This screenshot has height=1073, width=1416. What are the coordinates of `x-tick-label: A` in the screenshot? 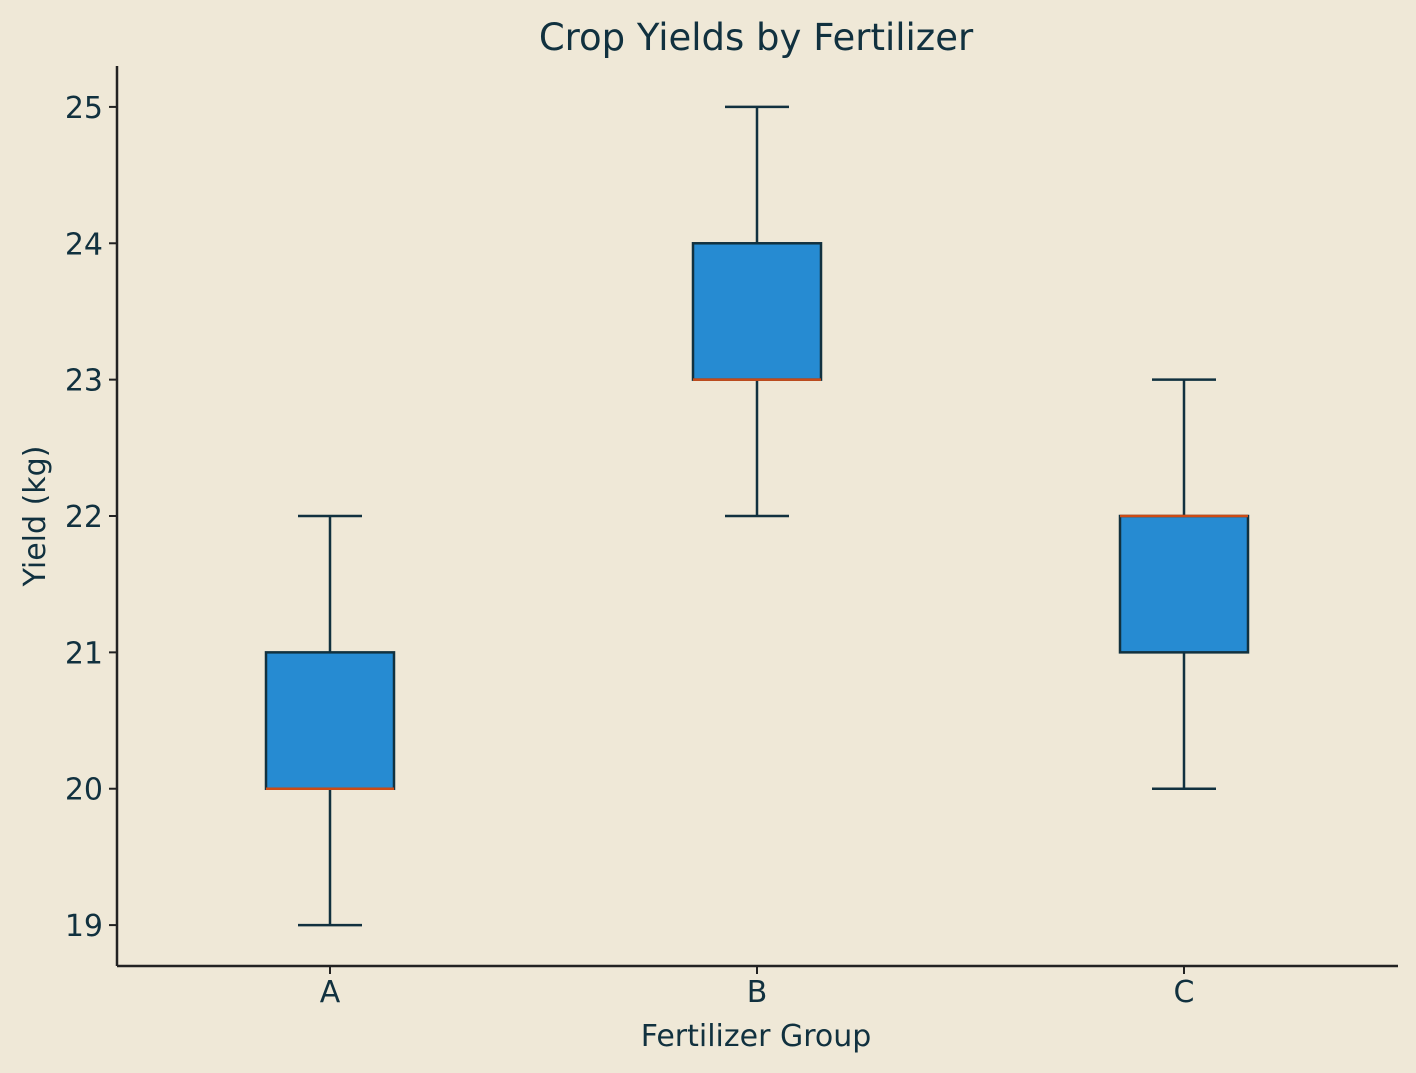 It's located at (330, 992).